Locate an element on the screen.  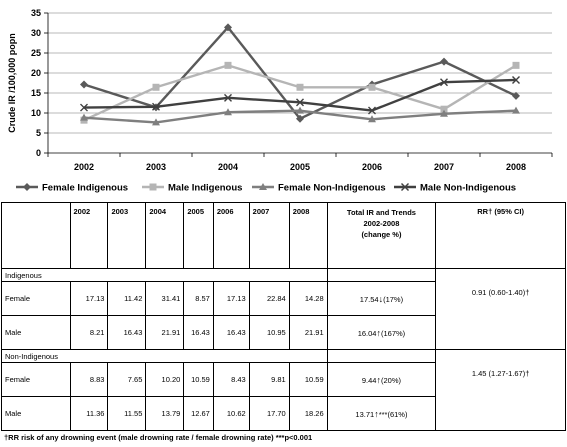
legend-label: Female Indigenous is located at coordinates (85, 188).